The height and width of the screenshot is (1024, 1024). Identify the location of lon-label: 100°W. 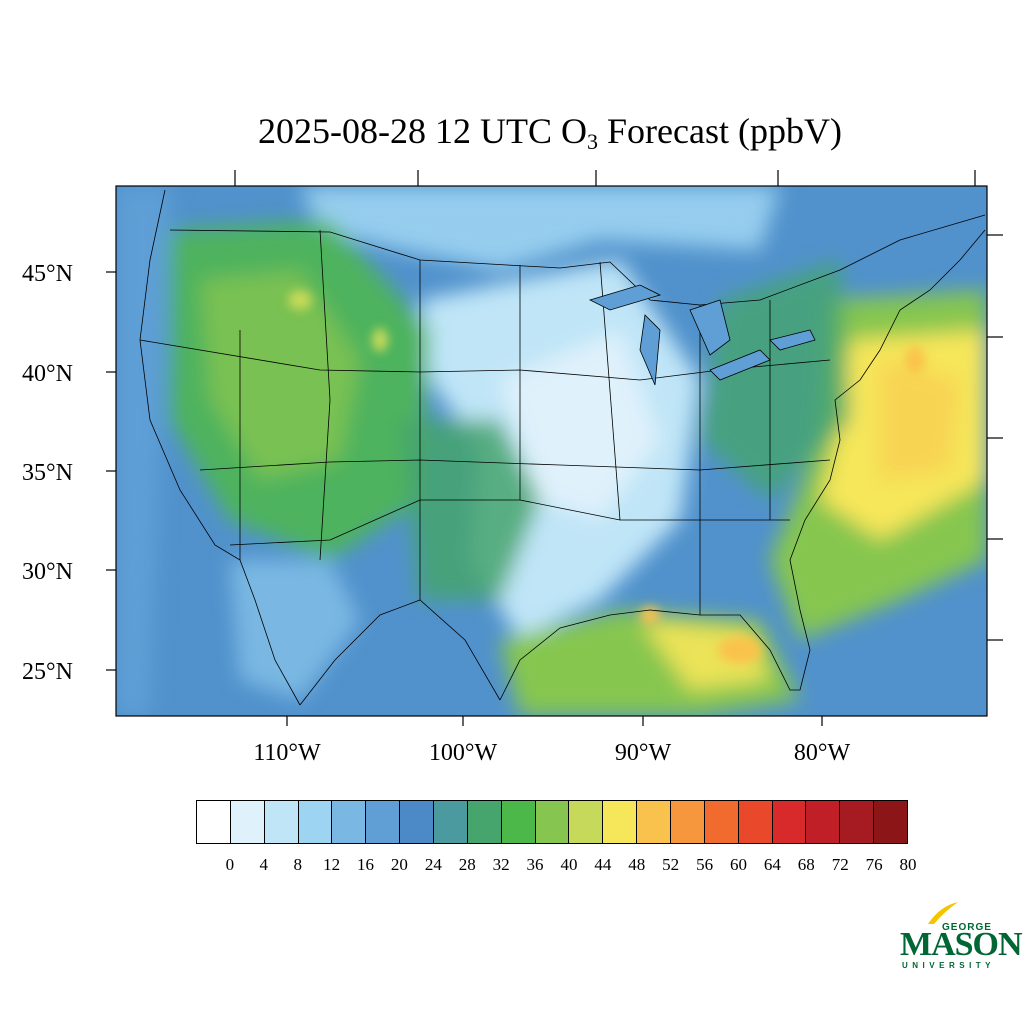
(463, 753).